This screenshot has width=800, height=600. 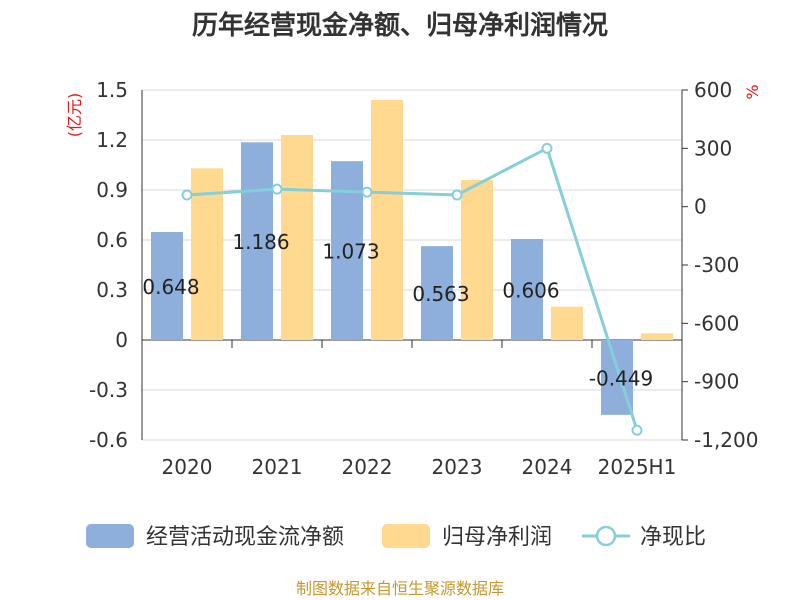 I want to click on y-left-tick-label: -0.3, so click(x=108, y=390).